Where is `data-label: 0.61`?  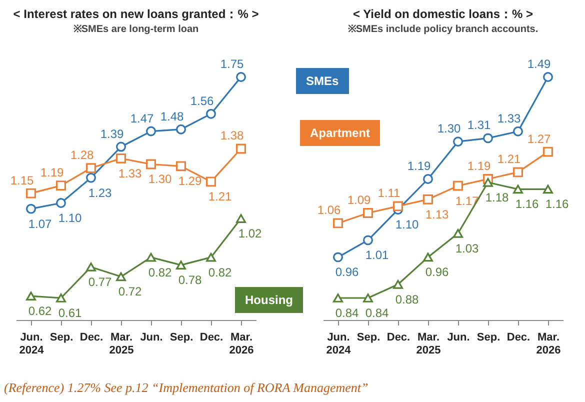
data-label: 0.61 is located at coordinates (70, 313).